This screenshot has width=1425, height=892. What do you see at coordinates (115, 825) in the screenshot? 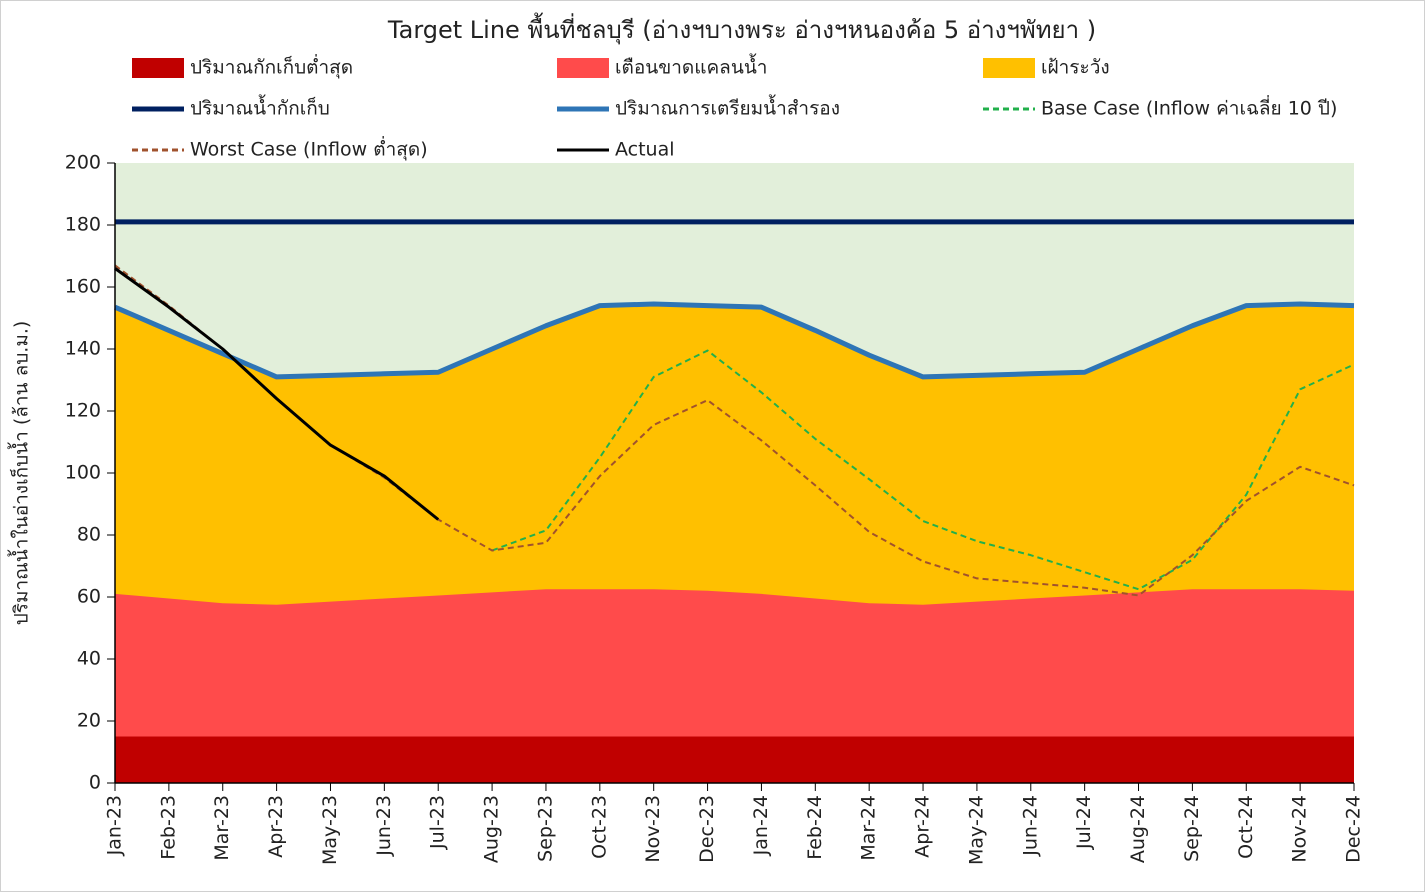
I see `x-tick-label: Jan-23` at bounding box center [115, 825].